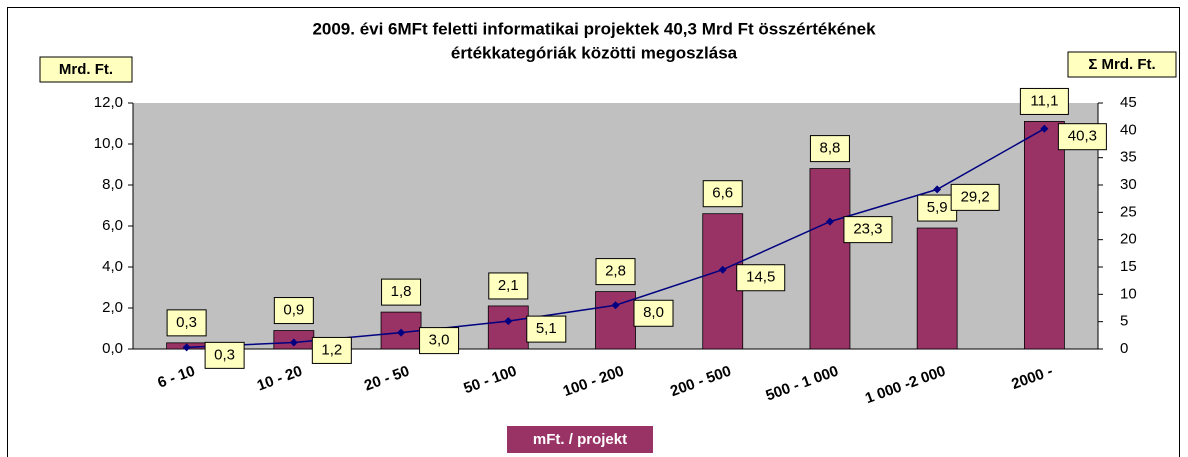 The width and height of the screenshot is (1188, 457). I want to click on line-value-label: 5,1, so click(546, 328).